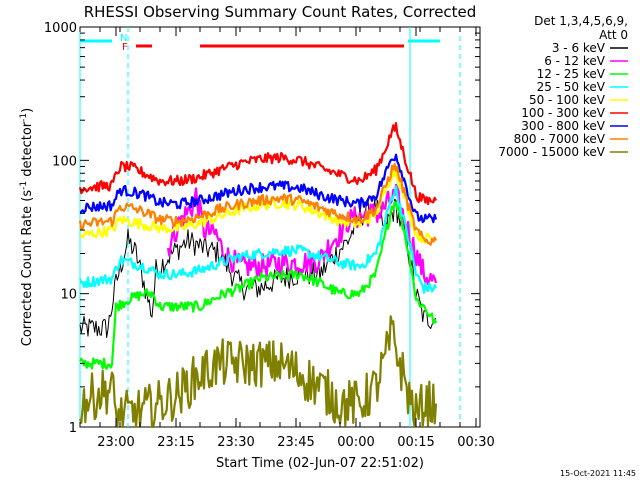 The width and height of the screenshot is (640, 480). Describe the element at coordinates (613, 35) in the screenshot. I see `legend-header-line-2: Att 0` at that location.